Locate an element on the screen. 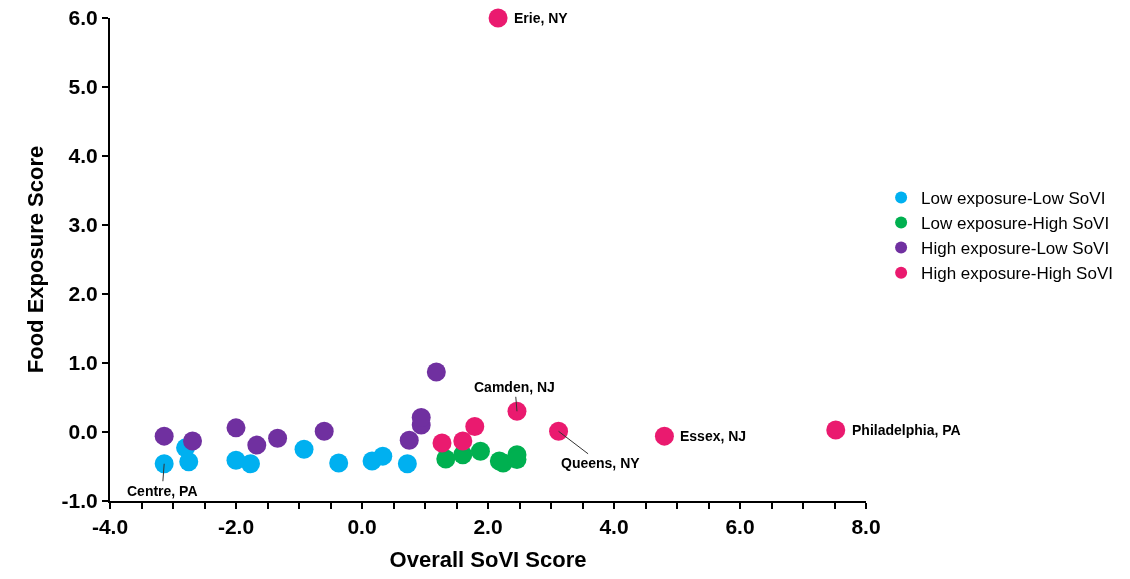  x-tick-label: 4.0 is located at coordinates (614, 527).